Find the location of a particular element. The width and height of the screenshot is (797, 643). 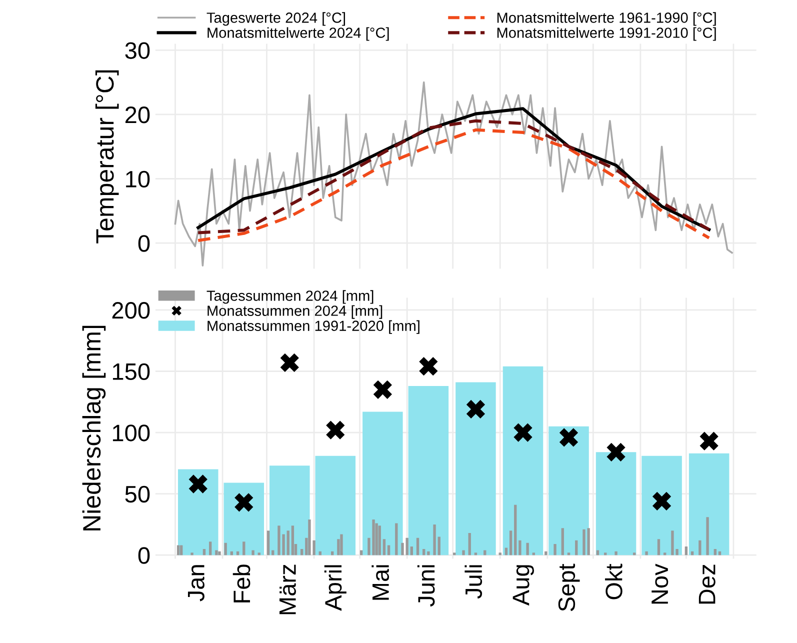

y-axis-title: Niederschlag [mm] is located at coordinates (94, 428).